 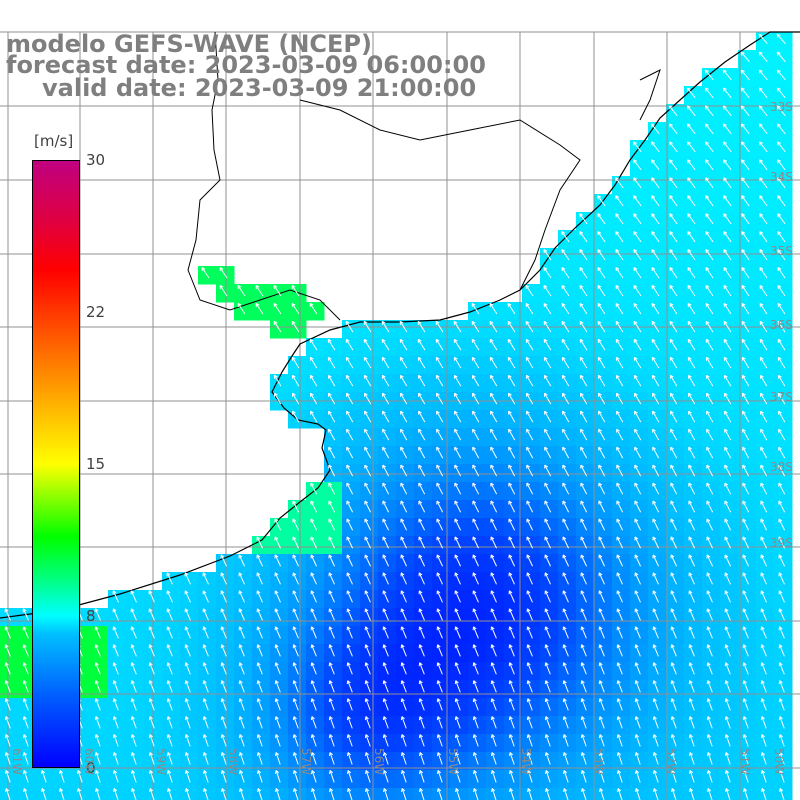 I want to click on colorbar-tick-22: 22, so click(x=96, y=312).